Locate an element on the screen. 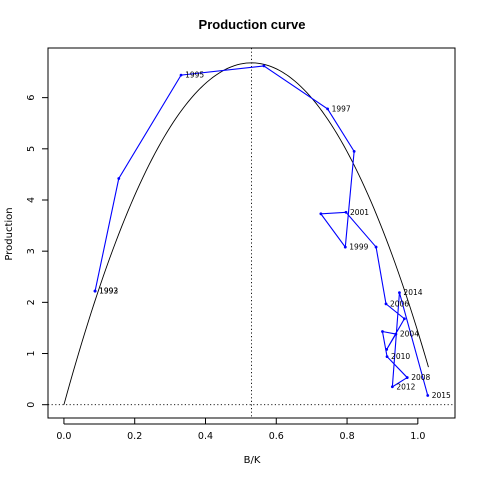 This screenshot has width=480, height=480. point-label: 1999 is located at coordinates (358, 247).